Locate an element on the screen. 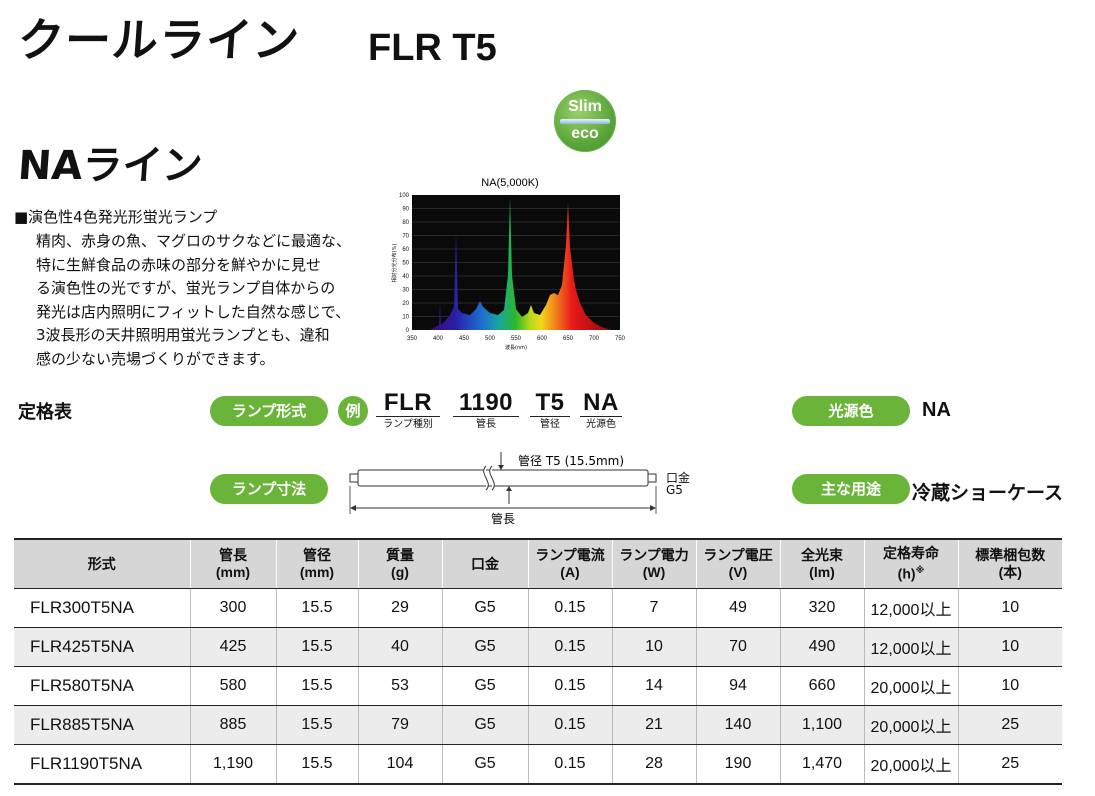 The height and width of the screenshot is (796, 1095). logo-line1: Slim is located at coordinates (585, 106).